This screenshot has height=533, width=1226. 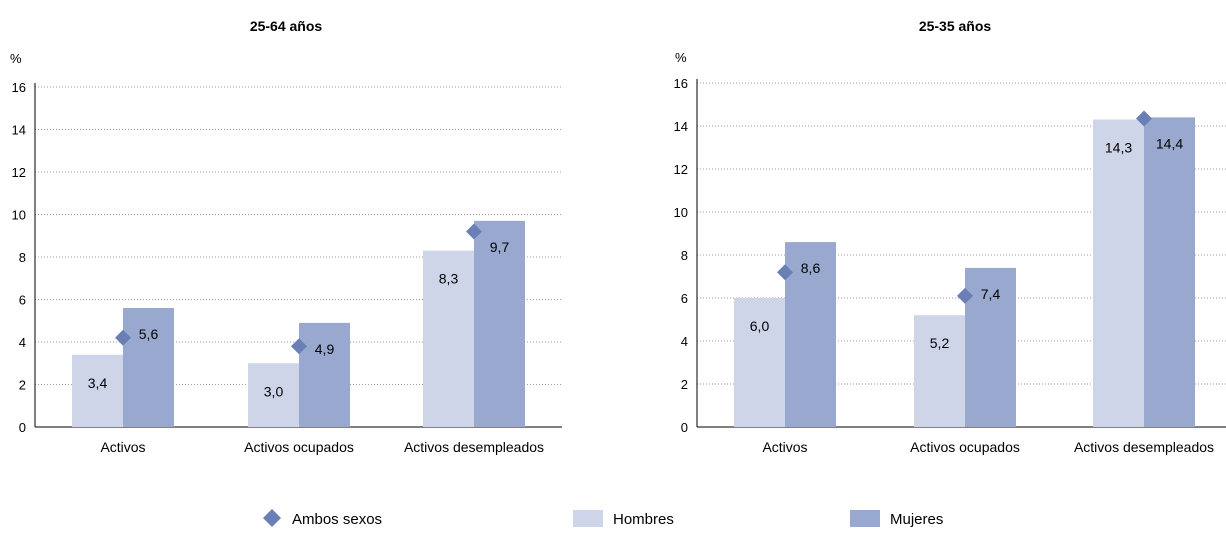 What do you see at coordinates (1169, 143) in the screenshot?
I see `data-label-mujeres: 14,4` at bounding box center [1169, 143].